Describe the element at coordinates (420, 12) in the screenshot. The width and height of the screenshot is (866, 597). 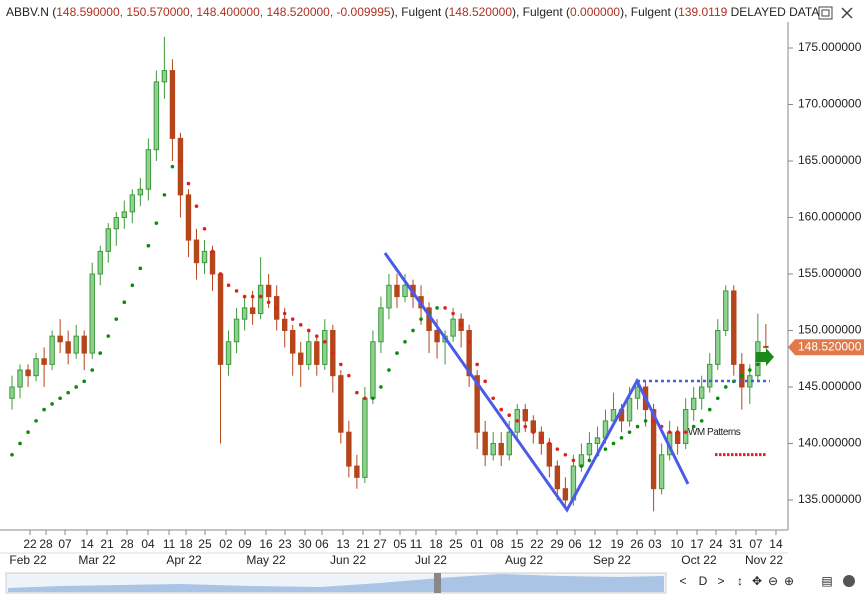
I see `header-part: ), Fulgent (` at that location.